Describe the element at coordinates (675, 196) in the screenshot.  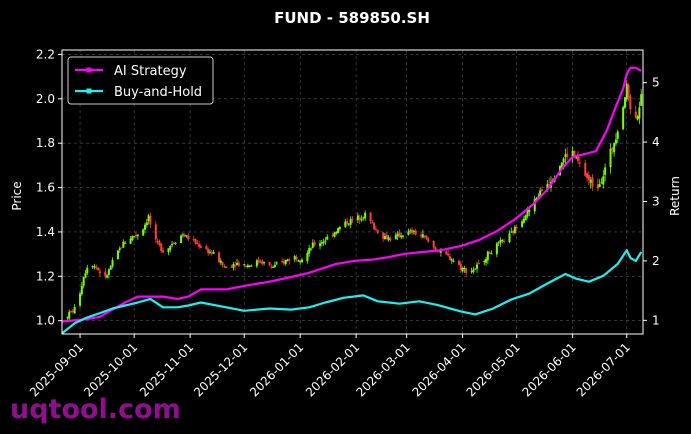
I see `y2-axis-label: Return` at that location.